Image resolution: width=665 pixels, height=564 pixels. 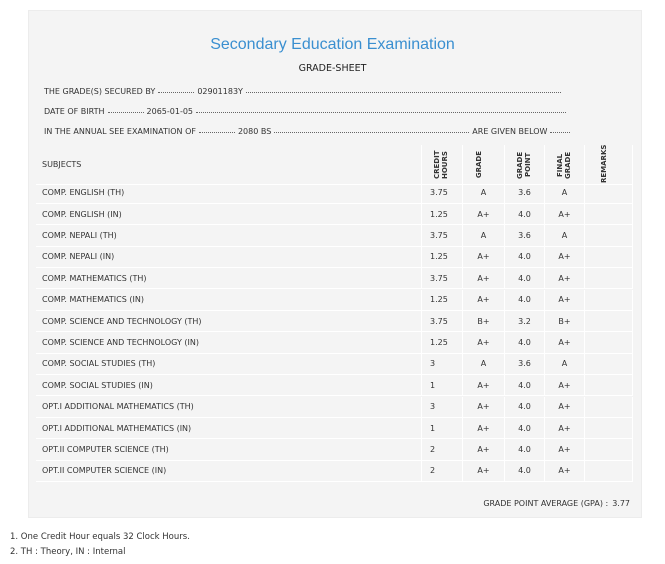 What do you see at coordinates (120, 131) in the screenshot?
I see `info-label: IN THE ANNUAL SEE EXAMINATION OF` at bounding box center [120, 131].